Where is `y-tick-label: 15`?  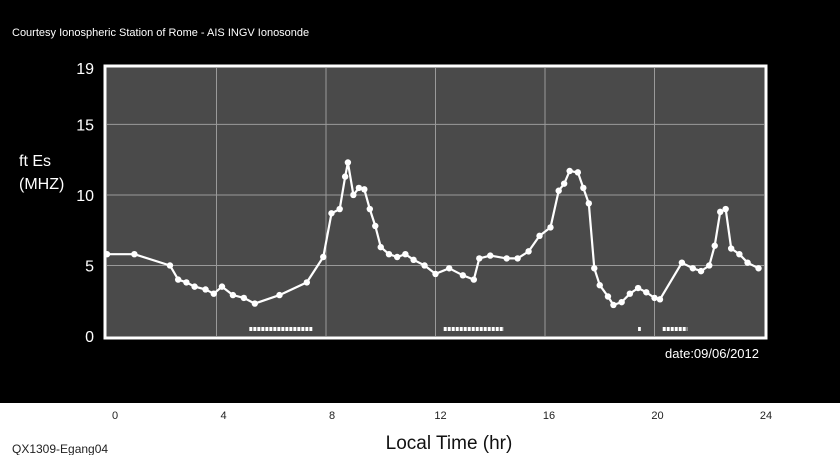 y-tick-label: 15 is located at coordinates (85, 125).